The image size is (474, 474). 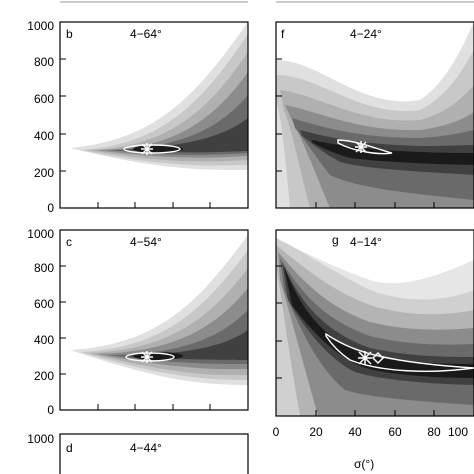 What do you see at coordinates (40, 322) in the screenshot?
I see `panel-c-y-ticks: 1000 800 600 400 200 0` at bounding box center [40, 322].